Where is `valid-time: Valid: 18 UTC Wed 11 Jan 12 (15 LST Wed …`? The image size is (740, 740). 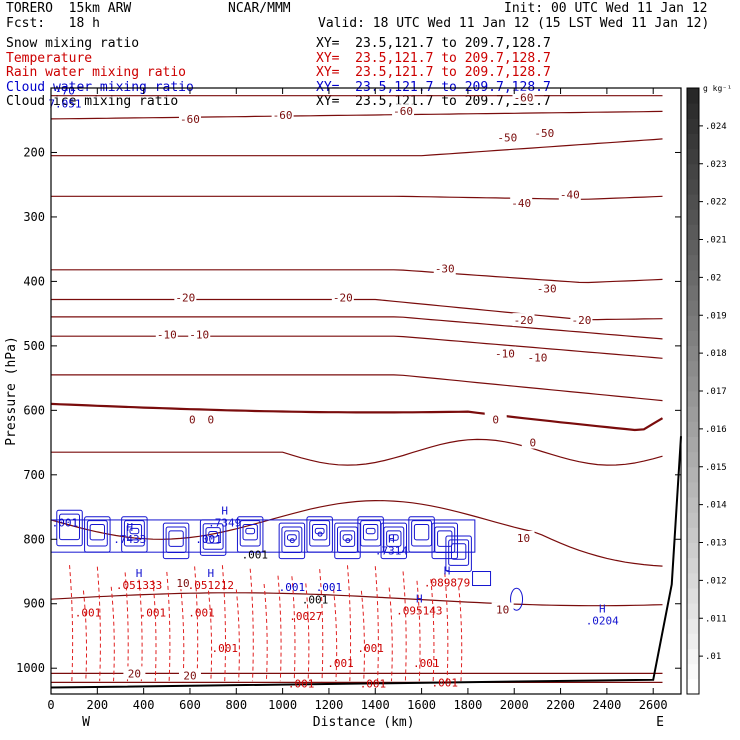 valid-time: Valid: 18 UTC Wed 11 Jan 12 (15 LST Wed … is located at coordinates (514, 23).